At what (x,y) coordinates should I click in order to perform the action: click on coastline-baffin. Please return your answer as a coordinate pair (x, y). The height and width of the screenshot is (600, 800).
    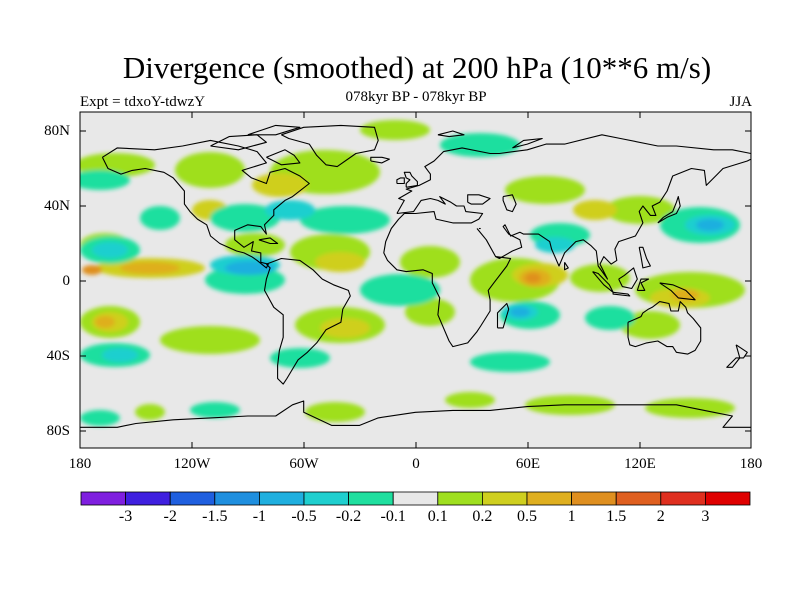
    Looking at the image, I should click on (283, 157).